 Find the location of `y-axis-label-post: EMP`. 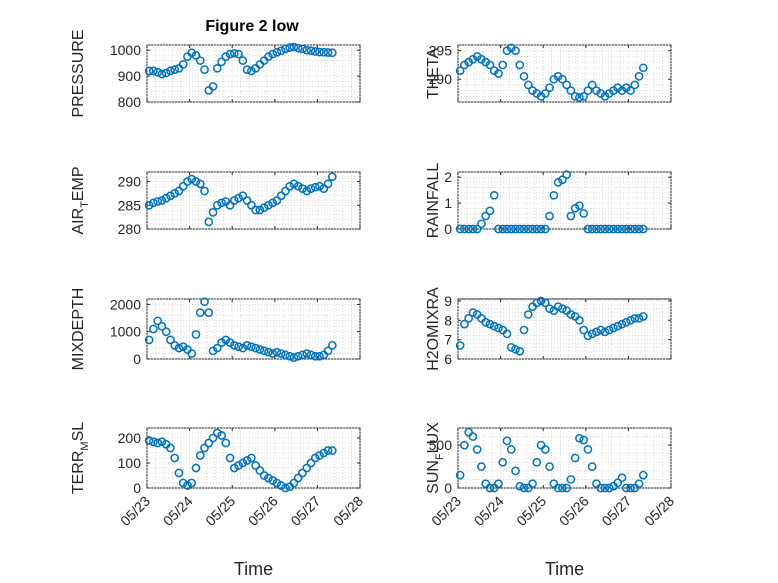

y-axis-label-post: EMP is located at coordinates (78, 183).